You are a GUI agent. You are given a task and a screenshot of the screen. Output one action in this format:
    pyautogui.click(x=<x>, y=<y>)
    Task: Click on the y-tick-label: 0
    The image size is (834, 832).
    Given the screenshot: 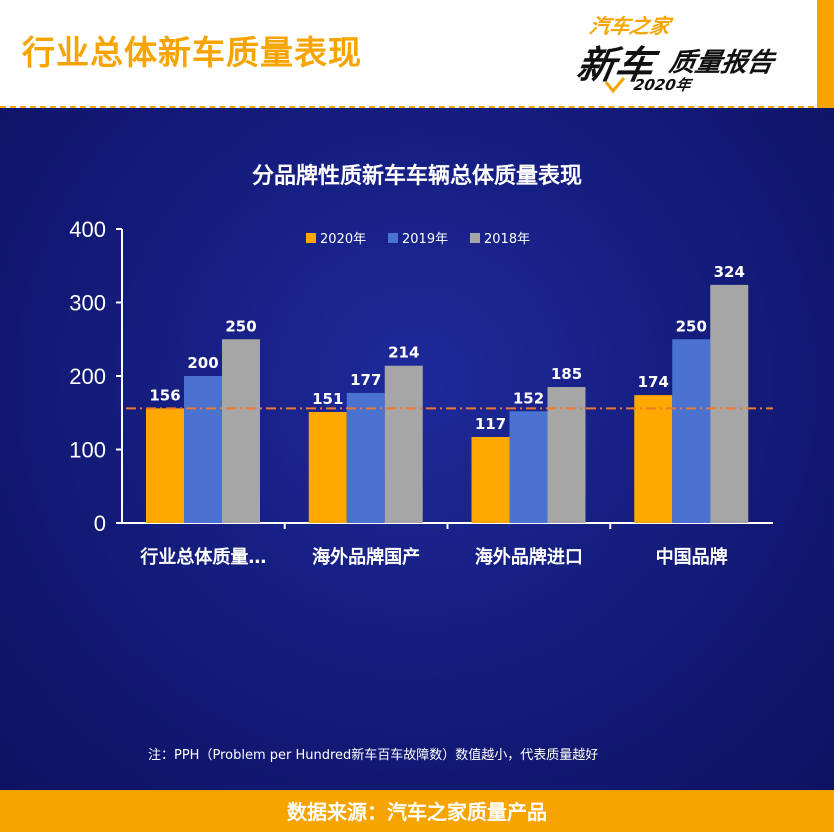 What is the action you would take?
    pyautogui.click(x=100, y=523)
    